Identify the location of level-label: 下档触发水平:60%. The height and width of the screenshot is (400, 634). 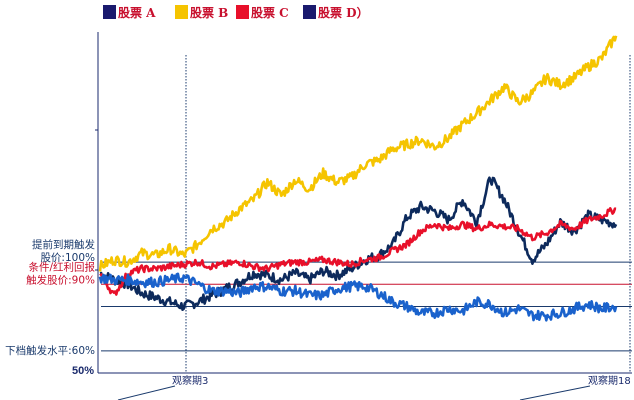
(50, 350).